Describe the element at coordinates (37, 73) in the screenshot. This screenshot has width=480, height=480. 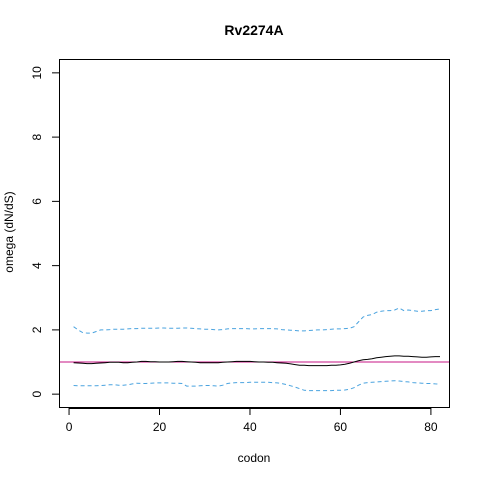
I see `y-tick-label: 10` at that location.